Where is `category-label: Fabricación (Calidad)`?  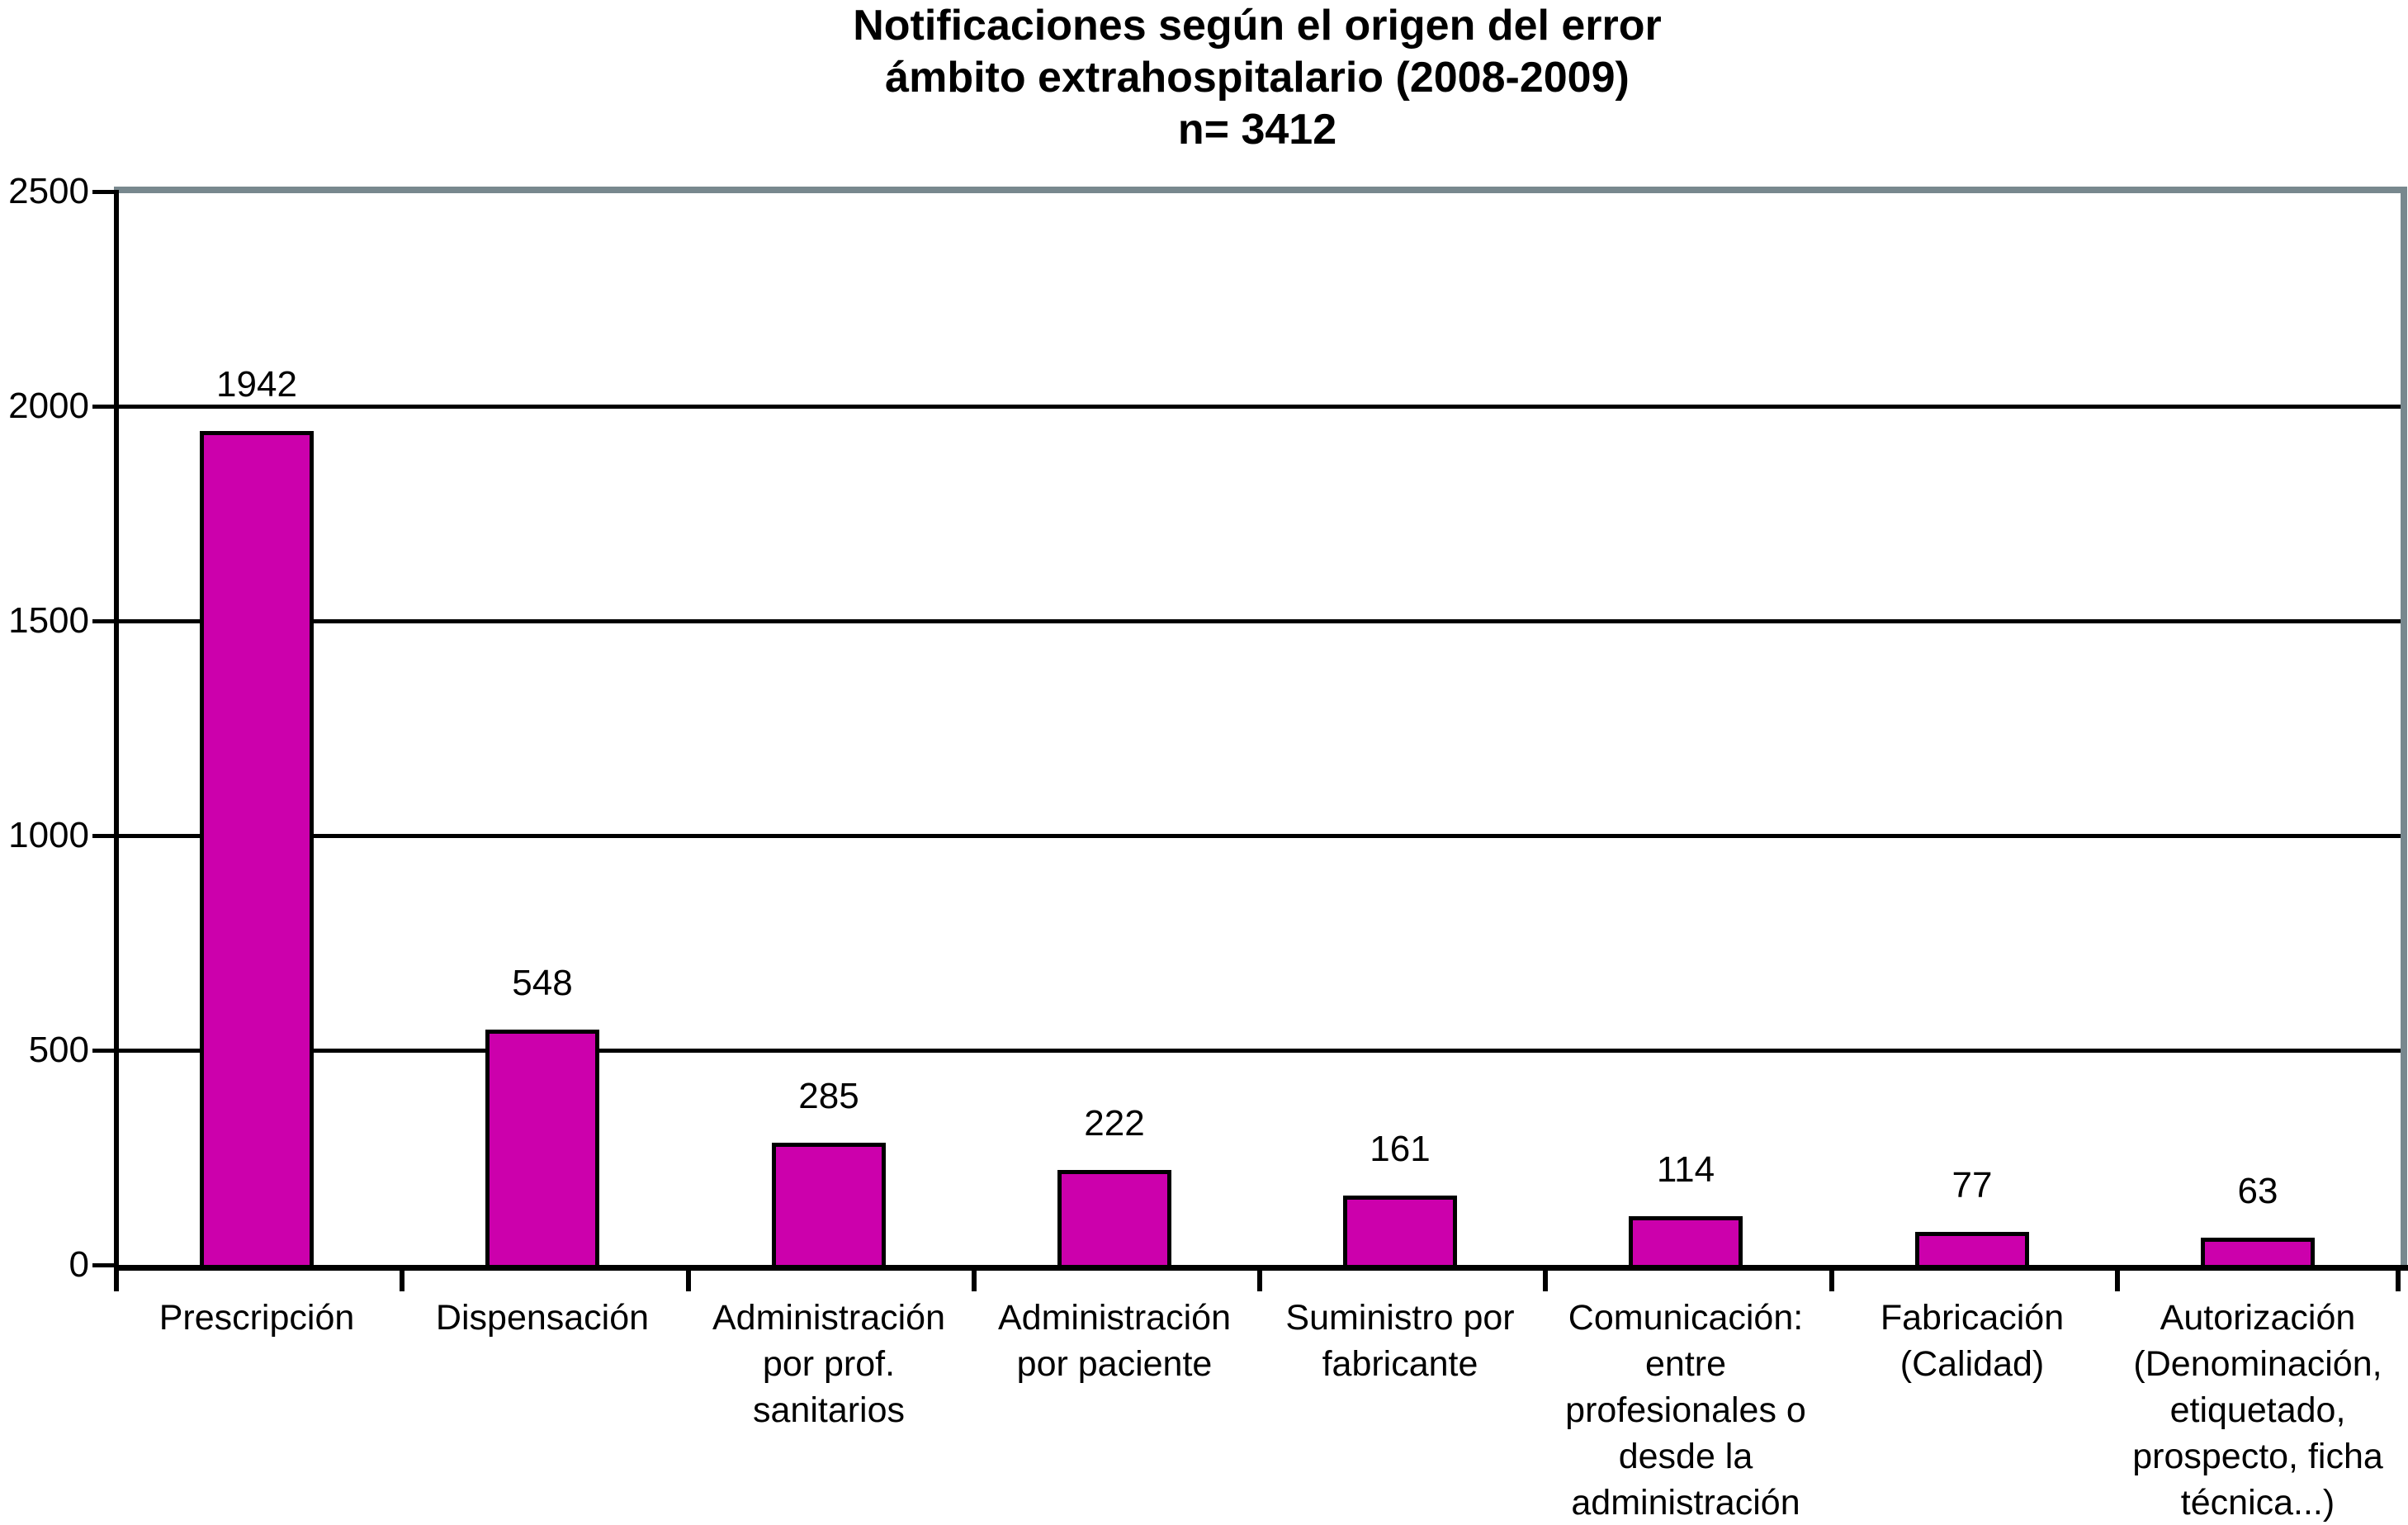 category-label: Fabricación (Calidad) is located at coordinates (1972, 1341).